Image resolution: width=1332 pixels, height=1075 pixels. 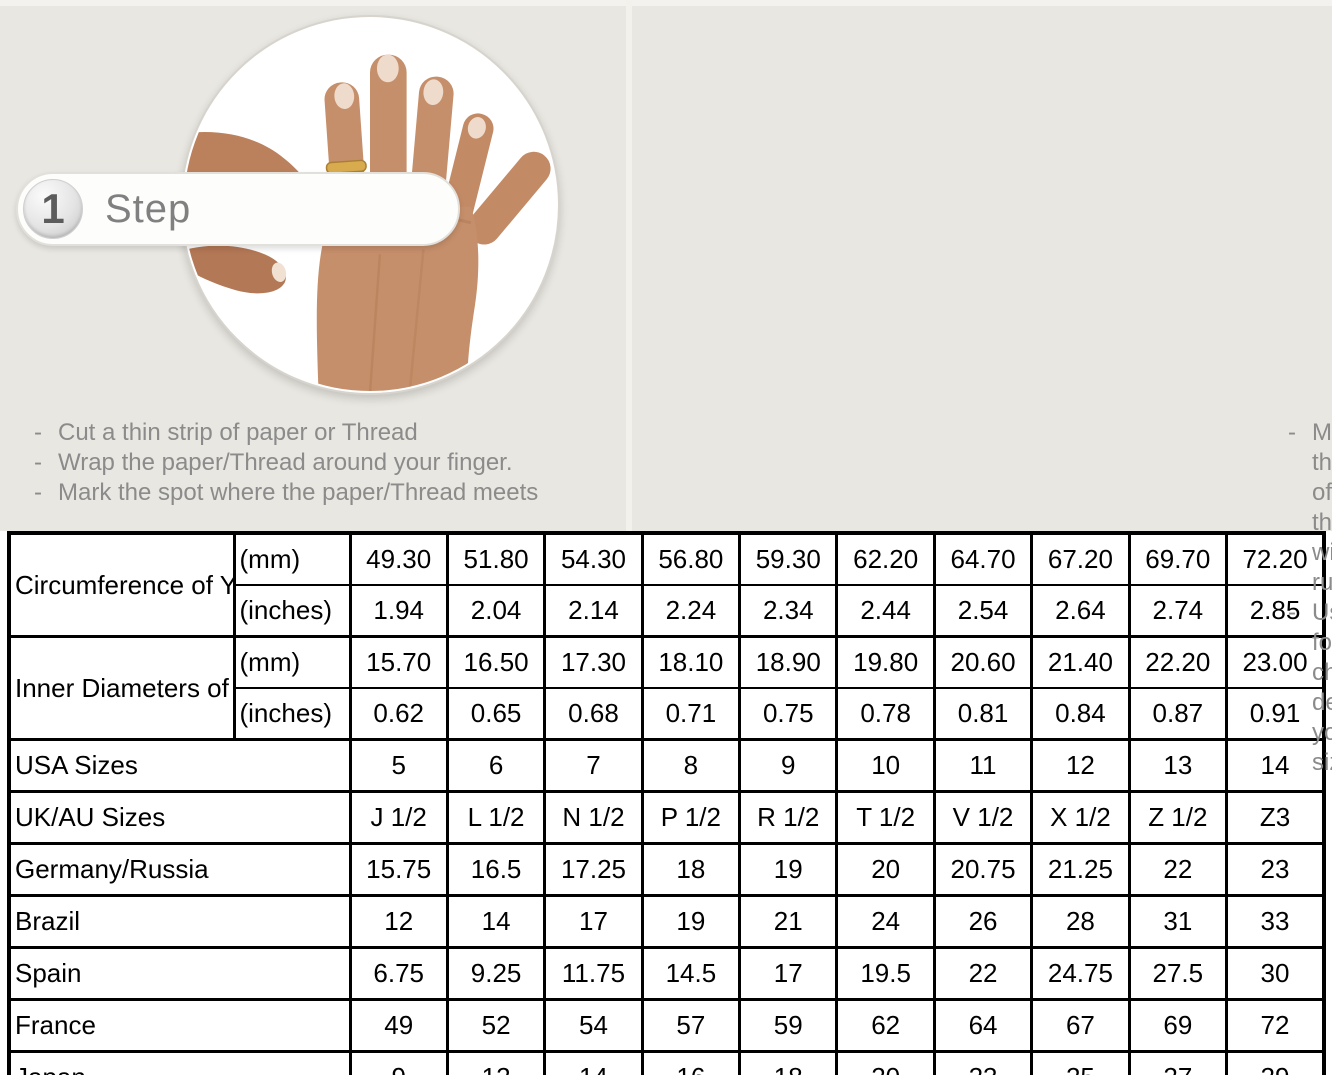 What do you see at coordinates (983, 1025) in the screenshot?
I see `size-value-cell: 64` at bounding box center [983, 1025].